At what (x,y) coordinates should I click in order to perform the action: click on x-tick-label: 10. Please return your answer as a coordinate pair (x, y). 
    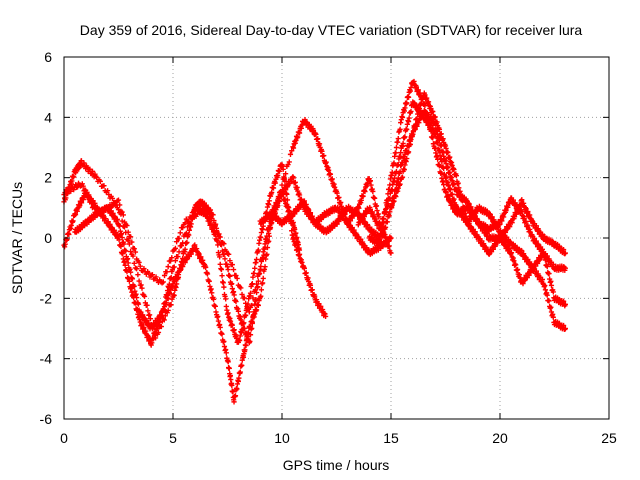
    Looking at the image, I should click on (282, 438).